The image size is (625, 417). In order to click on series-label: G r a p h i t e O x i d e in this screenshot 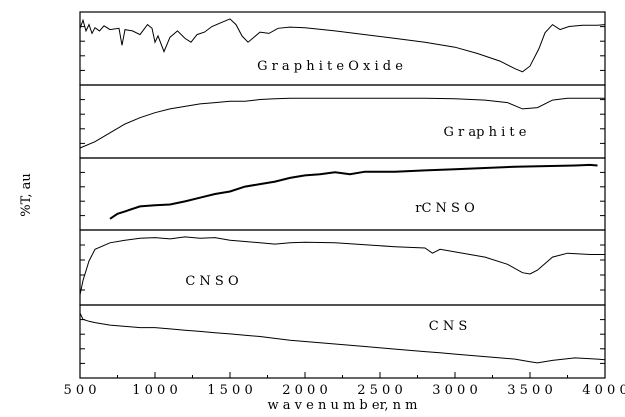, I will do `click(330, 66)`.